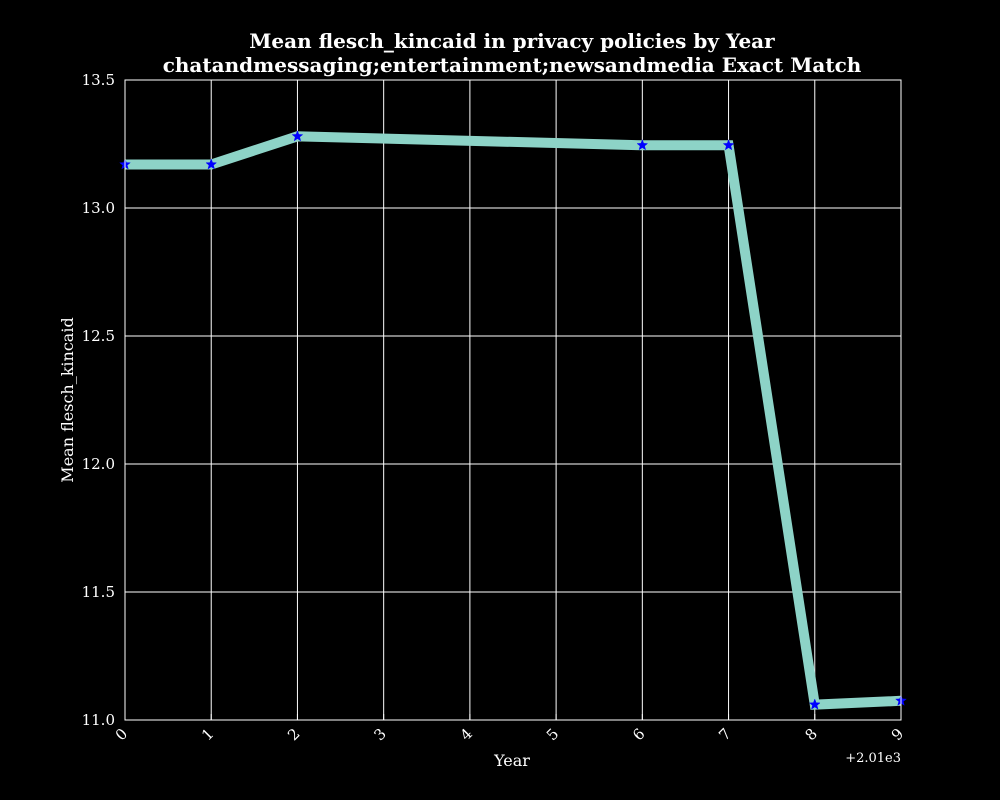 The height and width of the screenshot is (800, 1000). I want to click on y-tick-label: 13.0, so click(98, 208).